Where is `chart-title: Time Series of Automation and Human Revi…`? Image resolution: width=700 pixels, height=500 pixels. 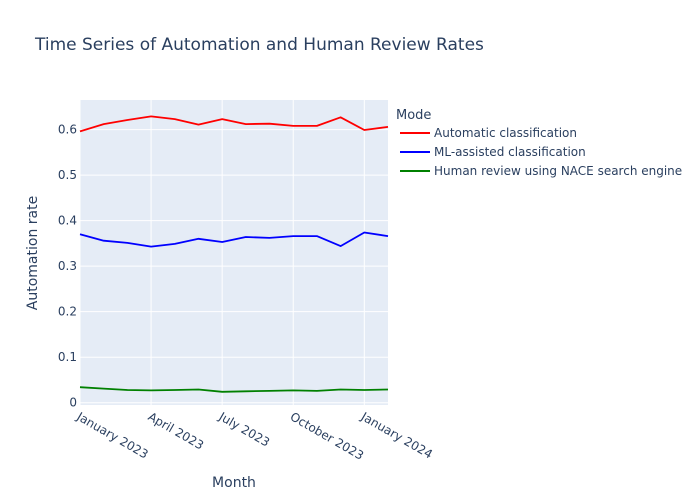
chart-title: Time Series of Automation and Human Revi… is located at coordinates (259, 45).